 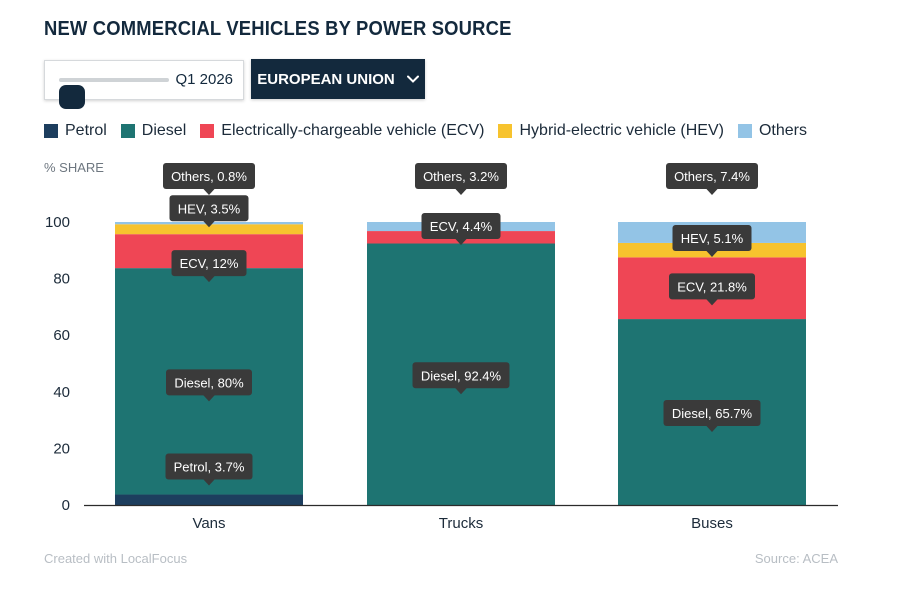 I want to click on legend-label: Others, so click(x=782, y=130).